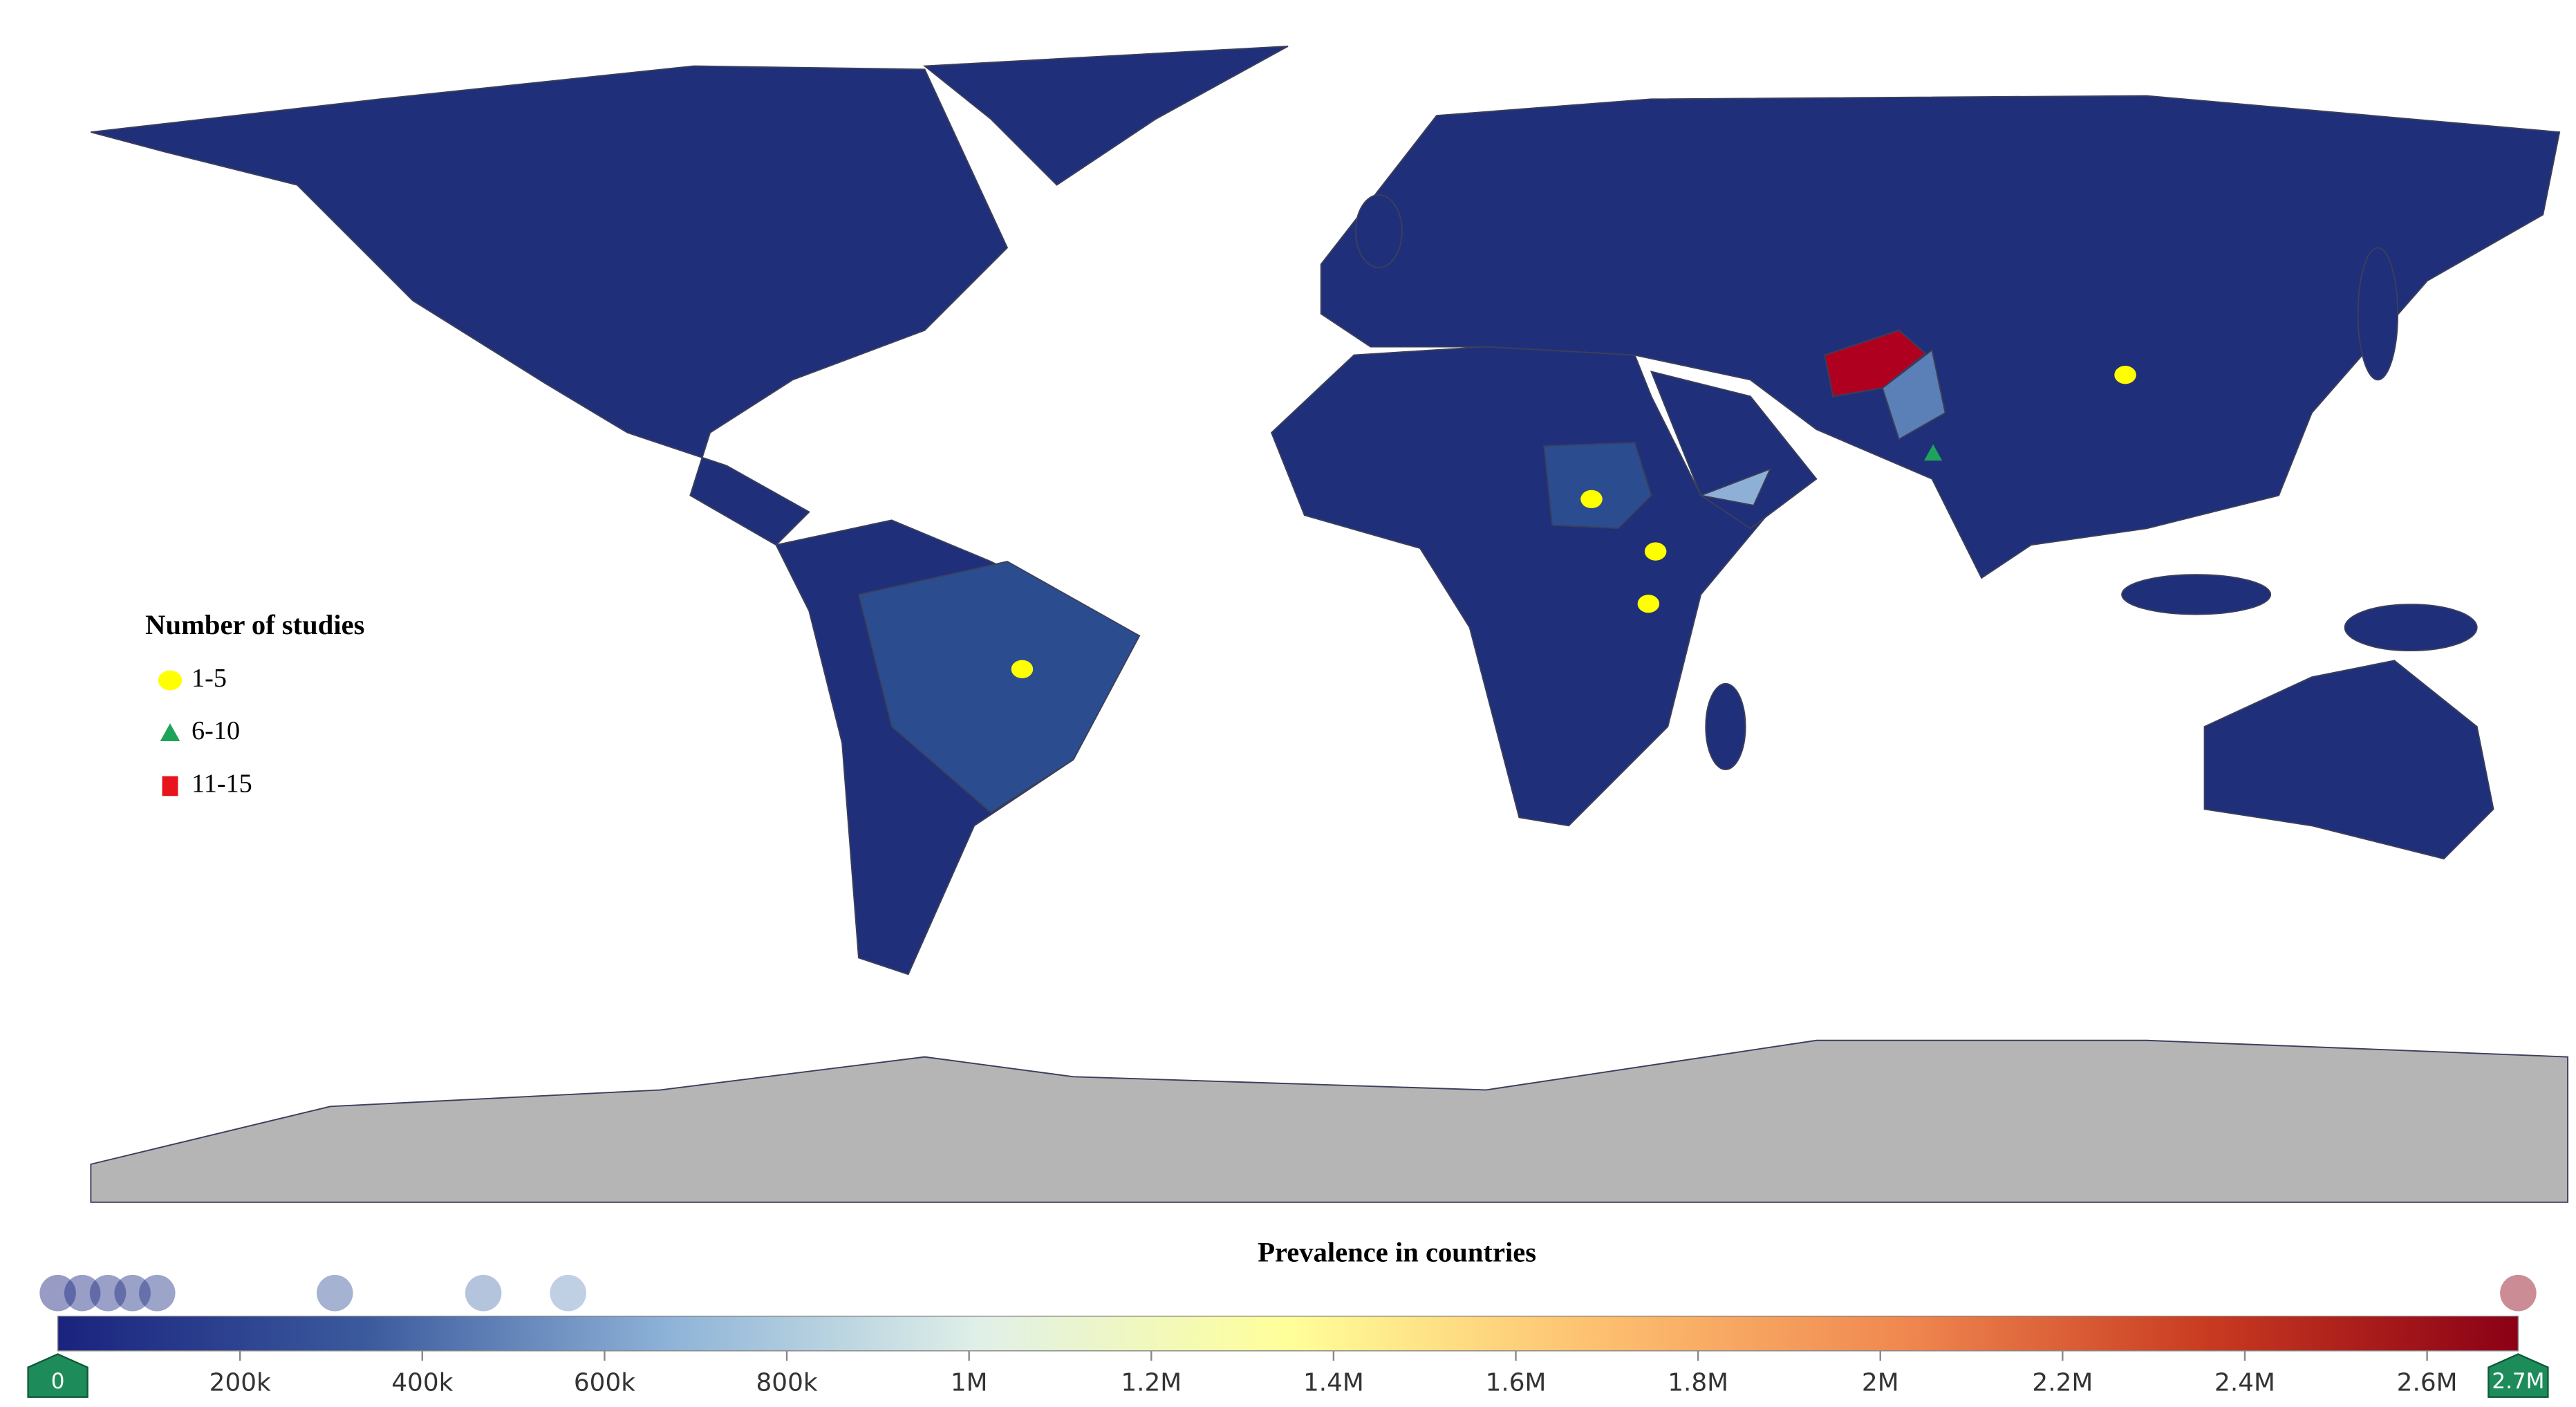  I want to click on tick-label: 2.6M, so click(2427, 1383).